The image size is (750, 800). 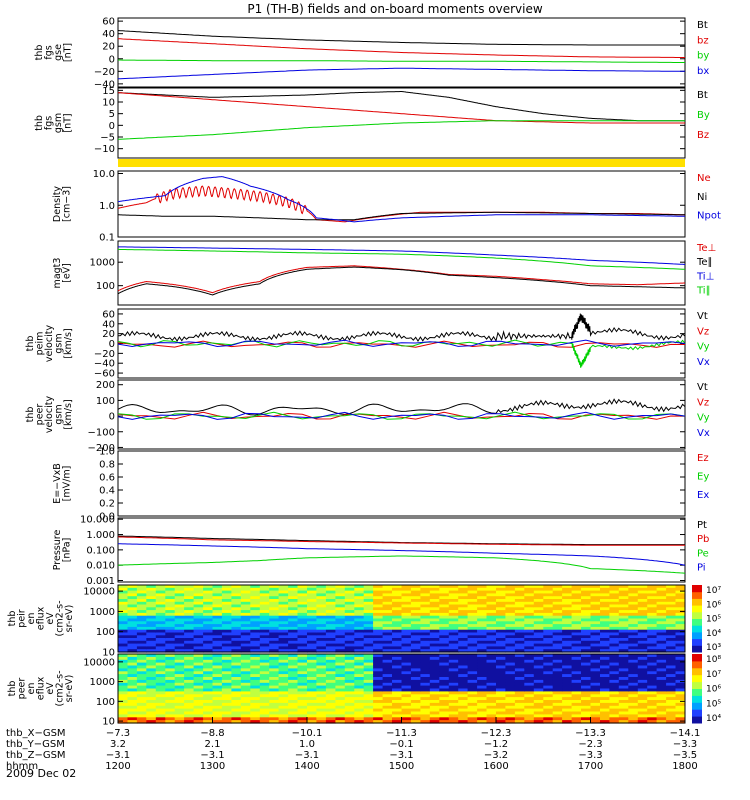 What do you see at coordinates (59, 343) in the screenshot?
I see `y-label-line: gsm` at bounding box center [59, 343].